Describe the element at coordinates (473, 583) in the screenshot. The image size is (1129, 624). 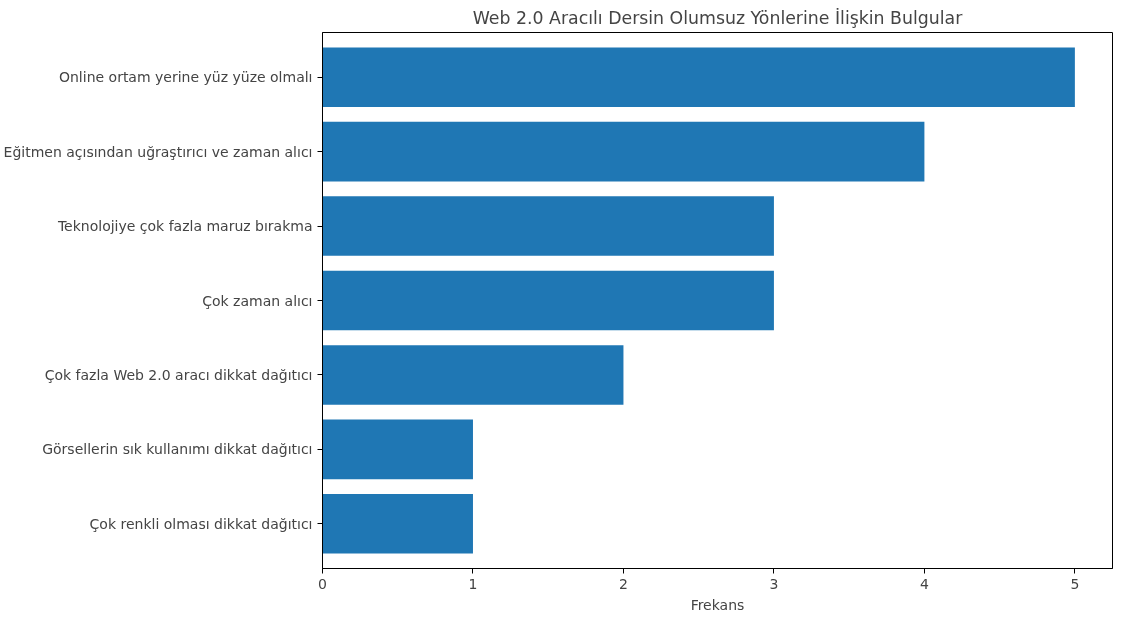
I see `x-tick-label: 1` at that location.